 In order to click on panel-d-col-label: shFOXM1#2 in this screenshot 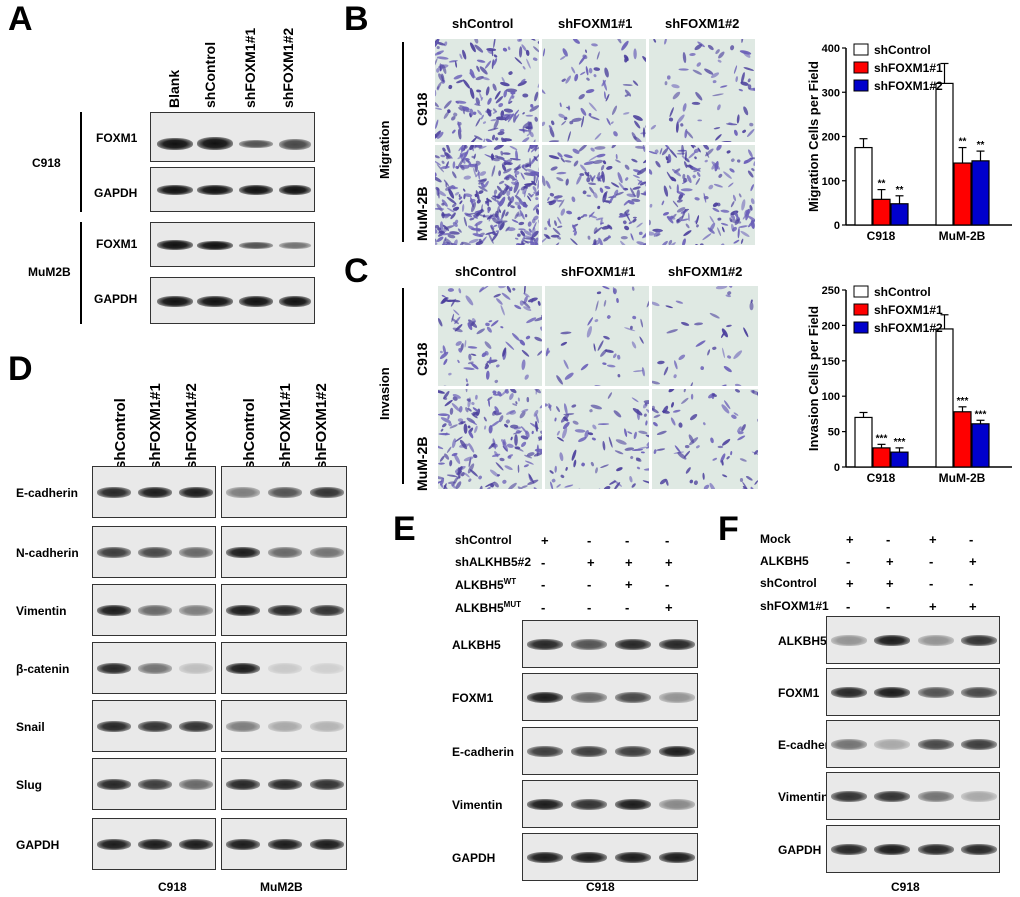, I will do `click(321, 426)`.